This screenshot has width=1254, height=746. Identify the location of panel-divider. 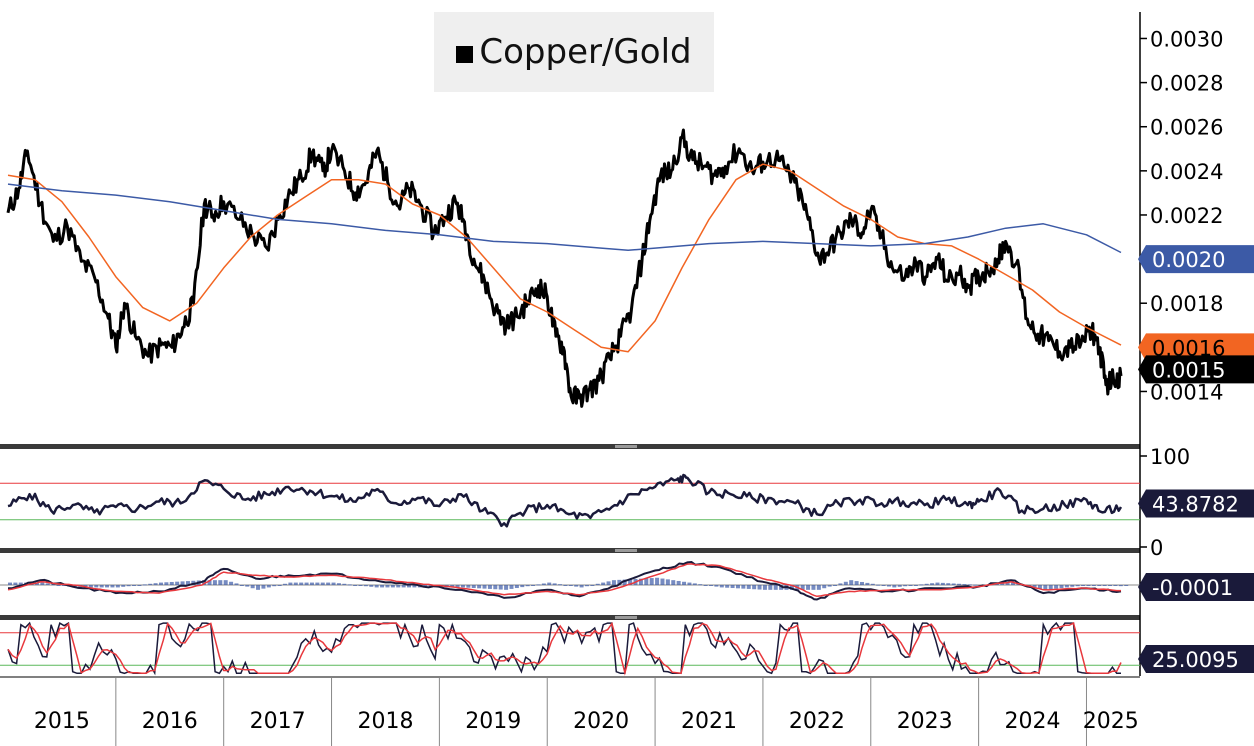
(570, 446).